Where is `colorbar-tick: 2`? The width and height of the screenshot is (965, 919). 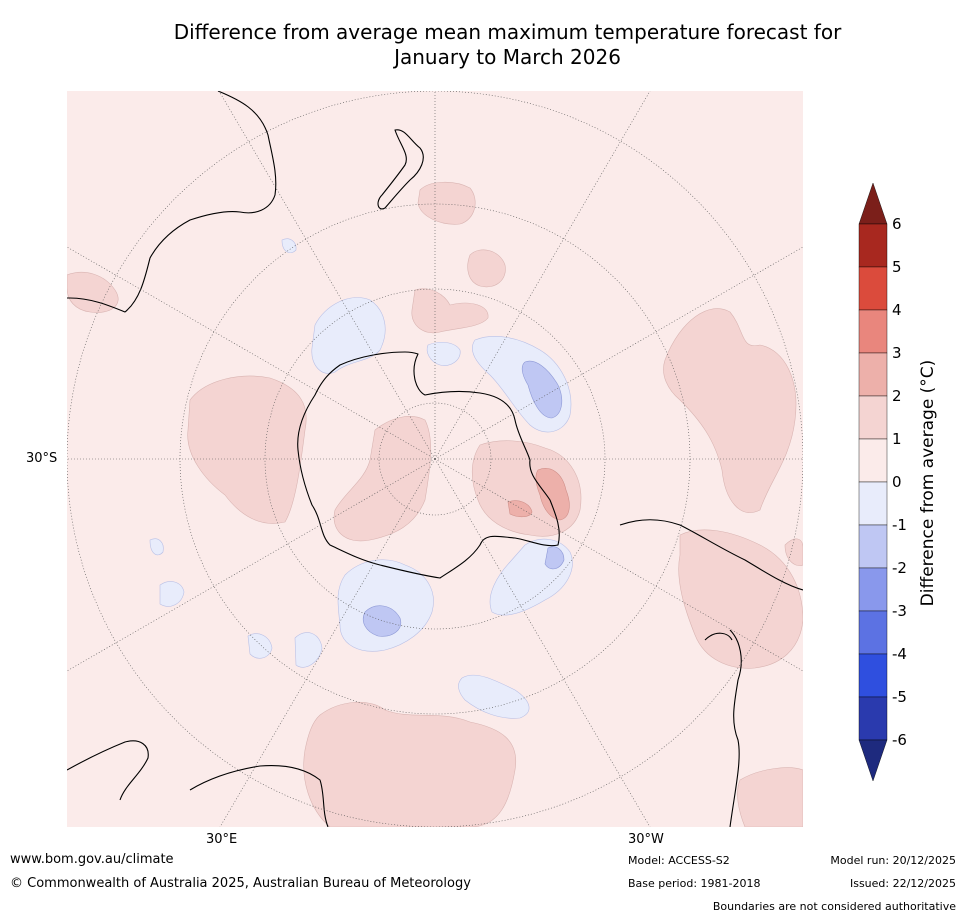
colorbar-tick: 2 is located at coordinates (897, 396).